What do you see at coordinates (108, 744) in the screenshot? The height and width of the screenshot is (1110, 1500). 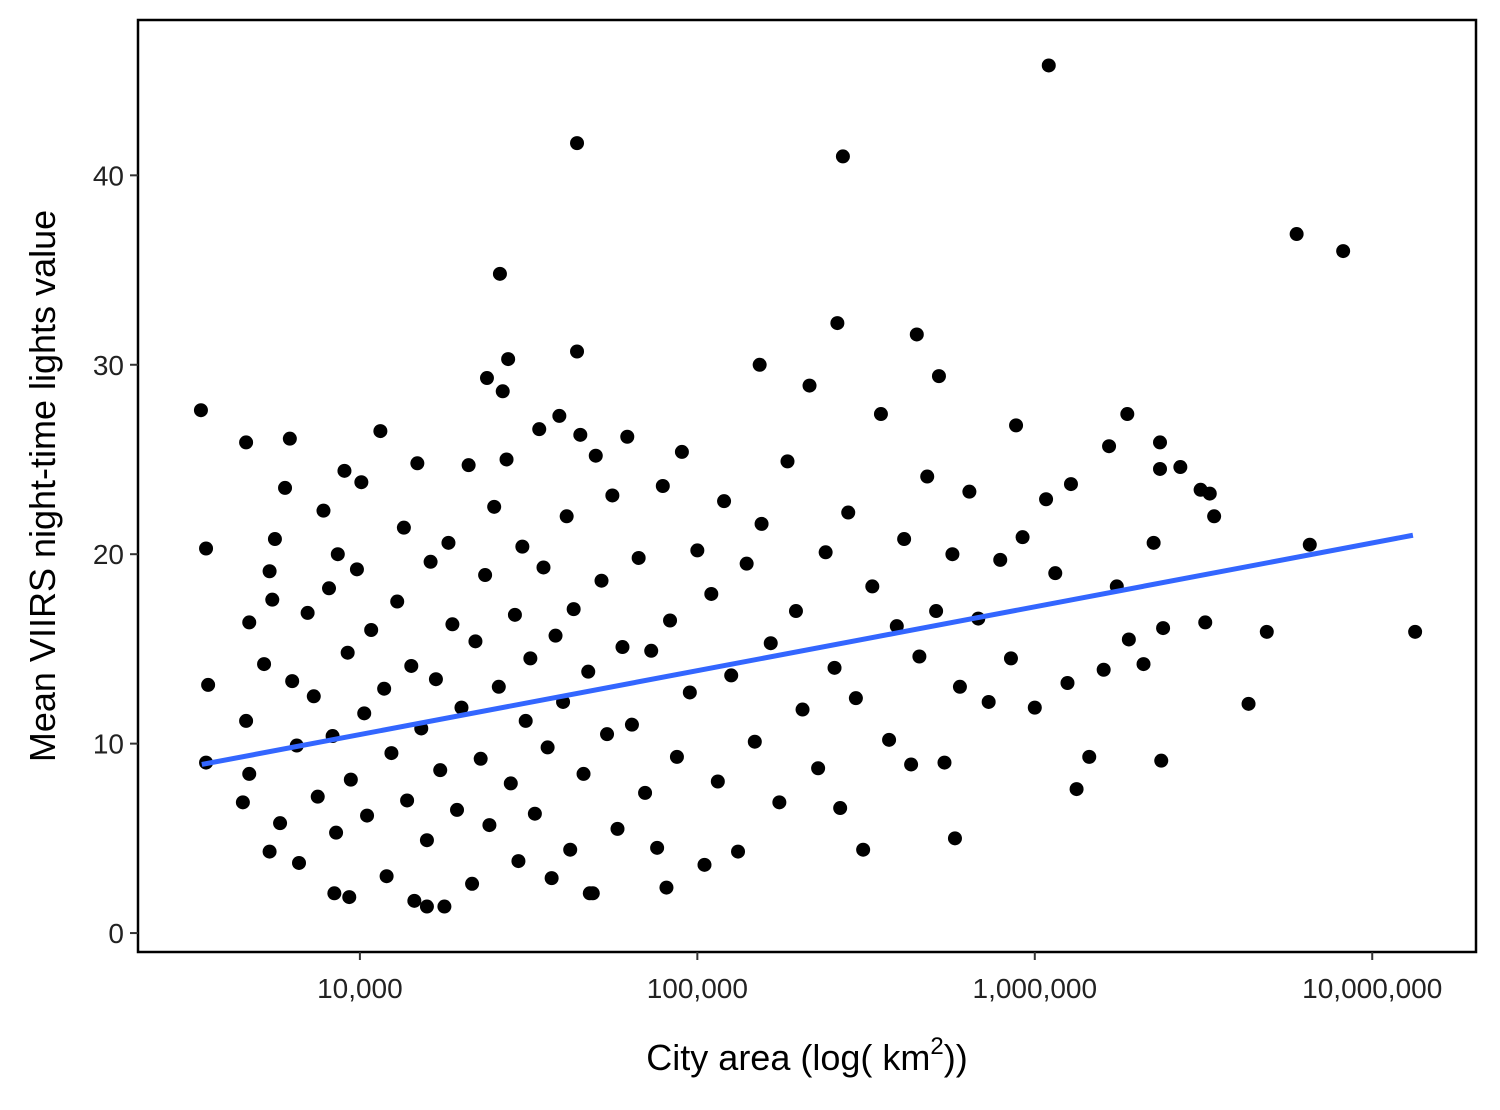 I see `y-tick-label: 10` at bounding box center [108, 744].